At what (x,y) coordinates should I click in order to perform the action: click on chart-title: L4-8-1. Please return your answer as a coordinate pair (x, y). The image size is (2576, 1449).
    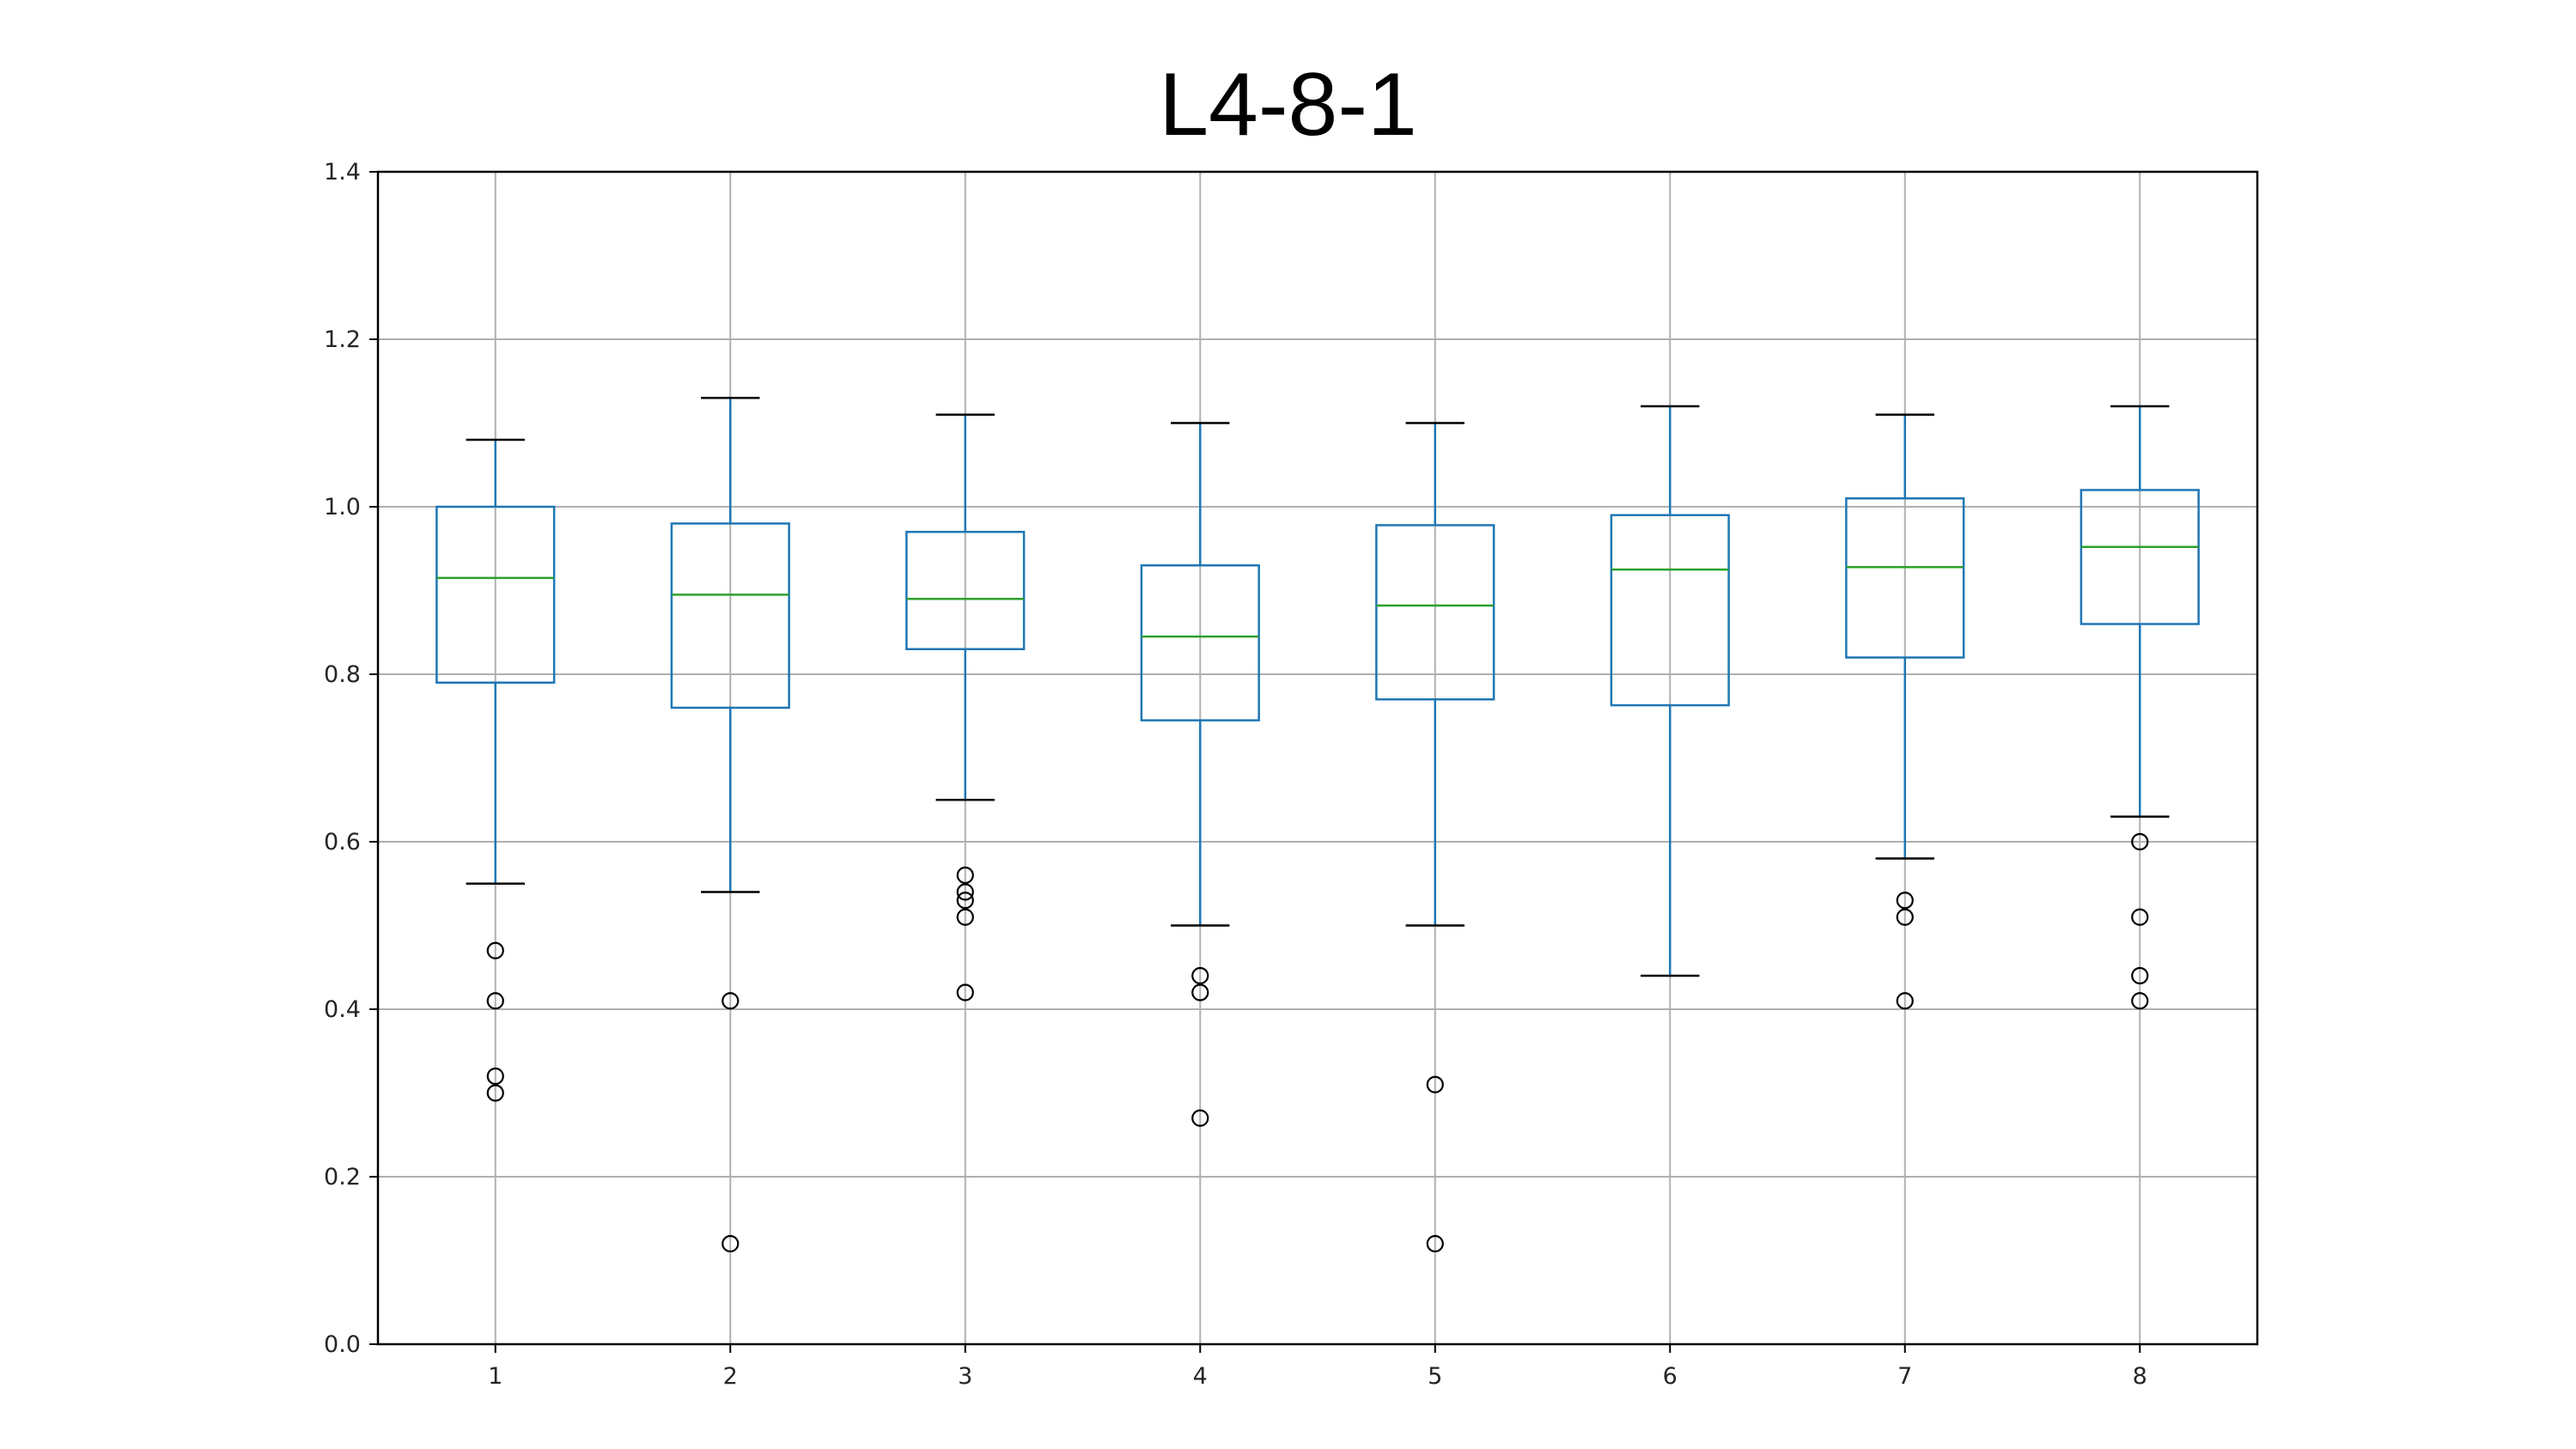
    Looking at the image, I should click on (1288, 105).